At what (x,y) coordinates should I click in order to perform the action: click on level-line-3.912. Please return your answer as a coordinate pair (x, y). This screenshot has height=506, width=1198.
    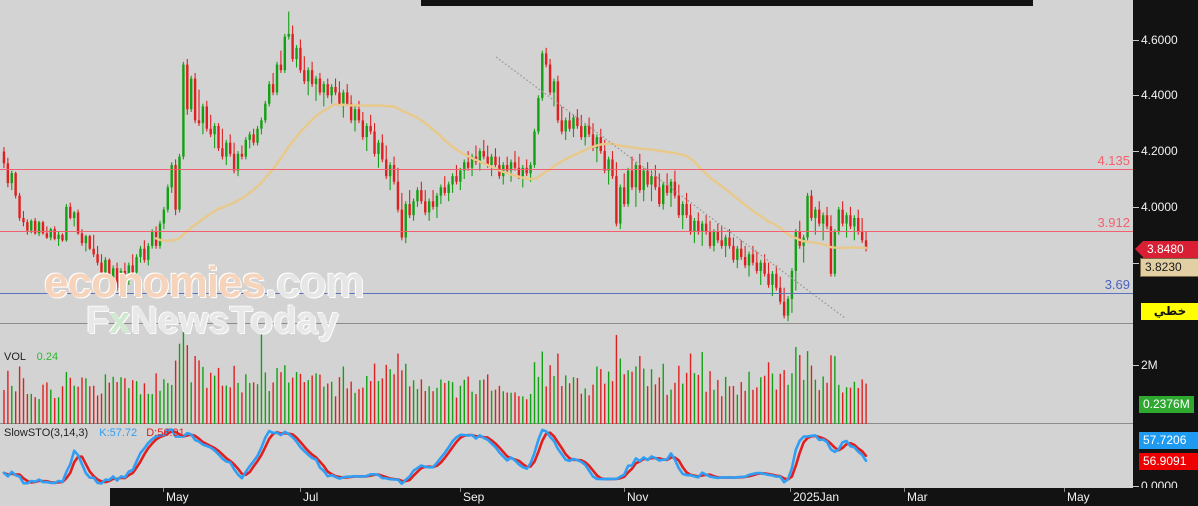
    Looking at the image, I should click on (566, 232).